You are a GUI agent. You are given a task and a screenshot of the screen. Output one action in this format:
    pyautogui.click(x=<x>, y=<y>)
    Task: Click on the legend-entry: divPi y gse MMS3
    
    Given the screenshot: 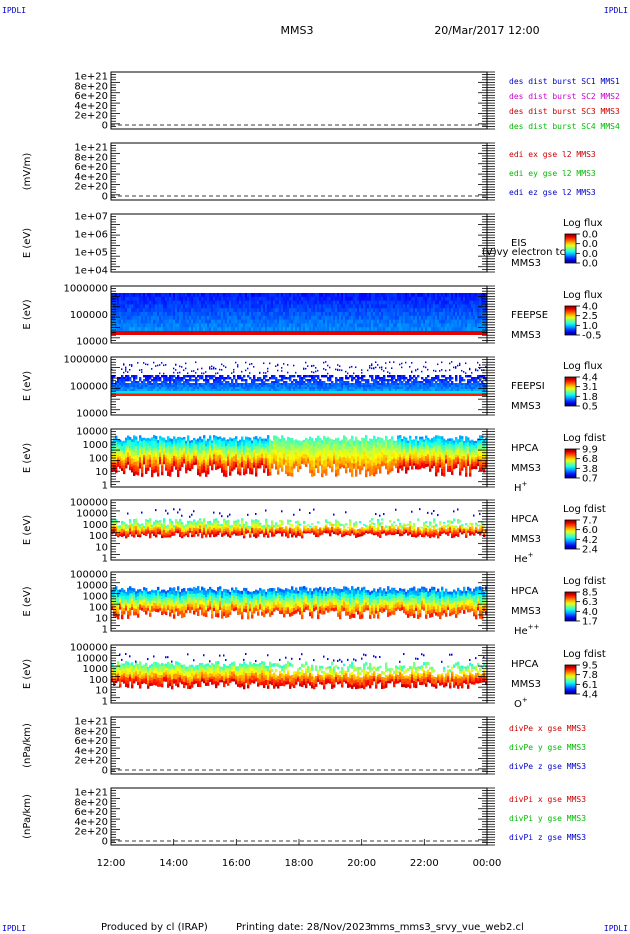 What is the action you would take?
    pyautogui.click(x=547, y=818)
    